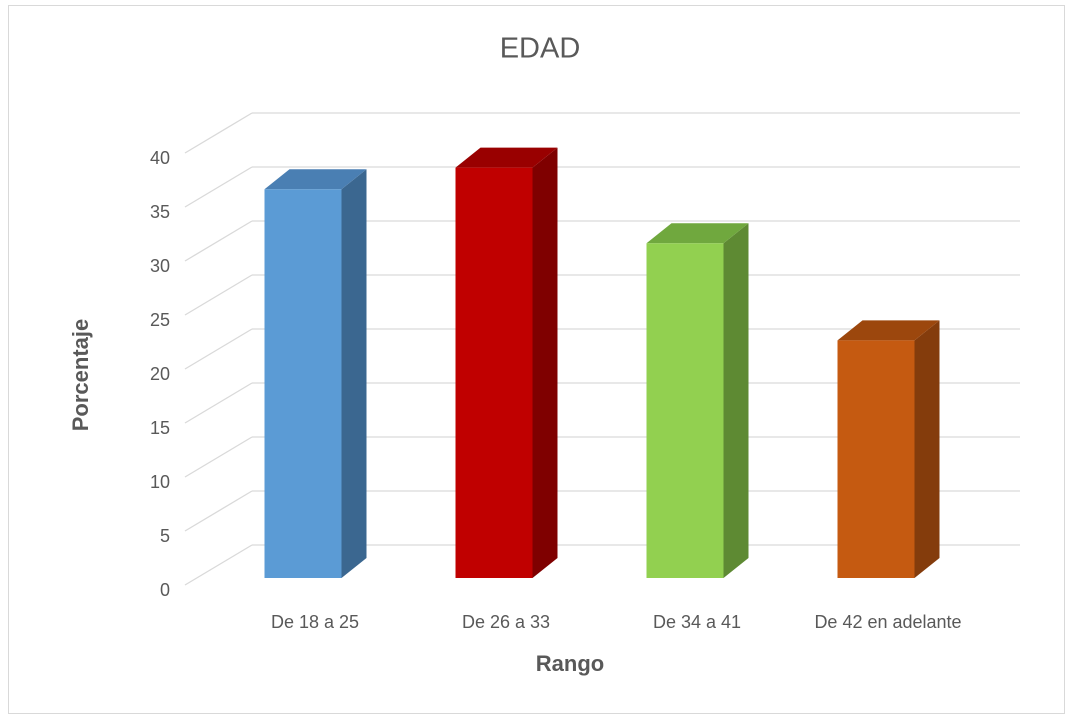  Describe the element at coordinates (160, 482) in the screenshot. I see `y-tick-label: 10` at that location.